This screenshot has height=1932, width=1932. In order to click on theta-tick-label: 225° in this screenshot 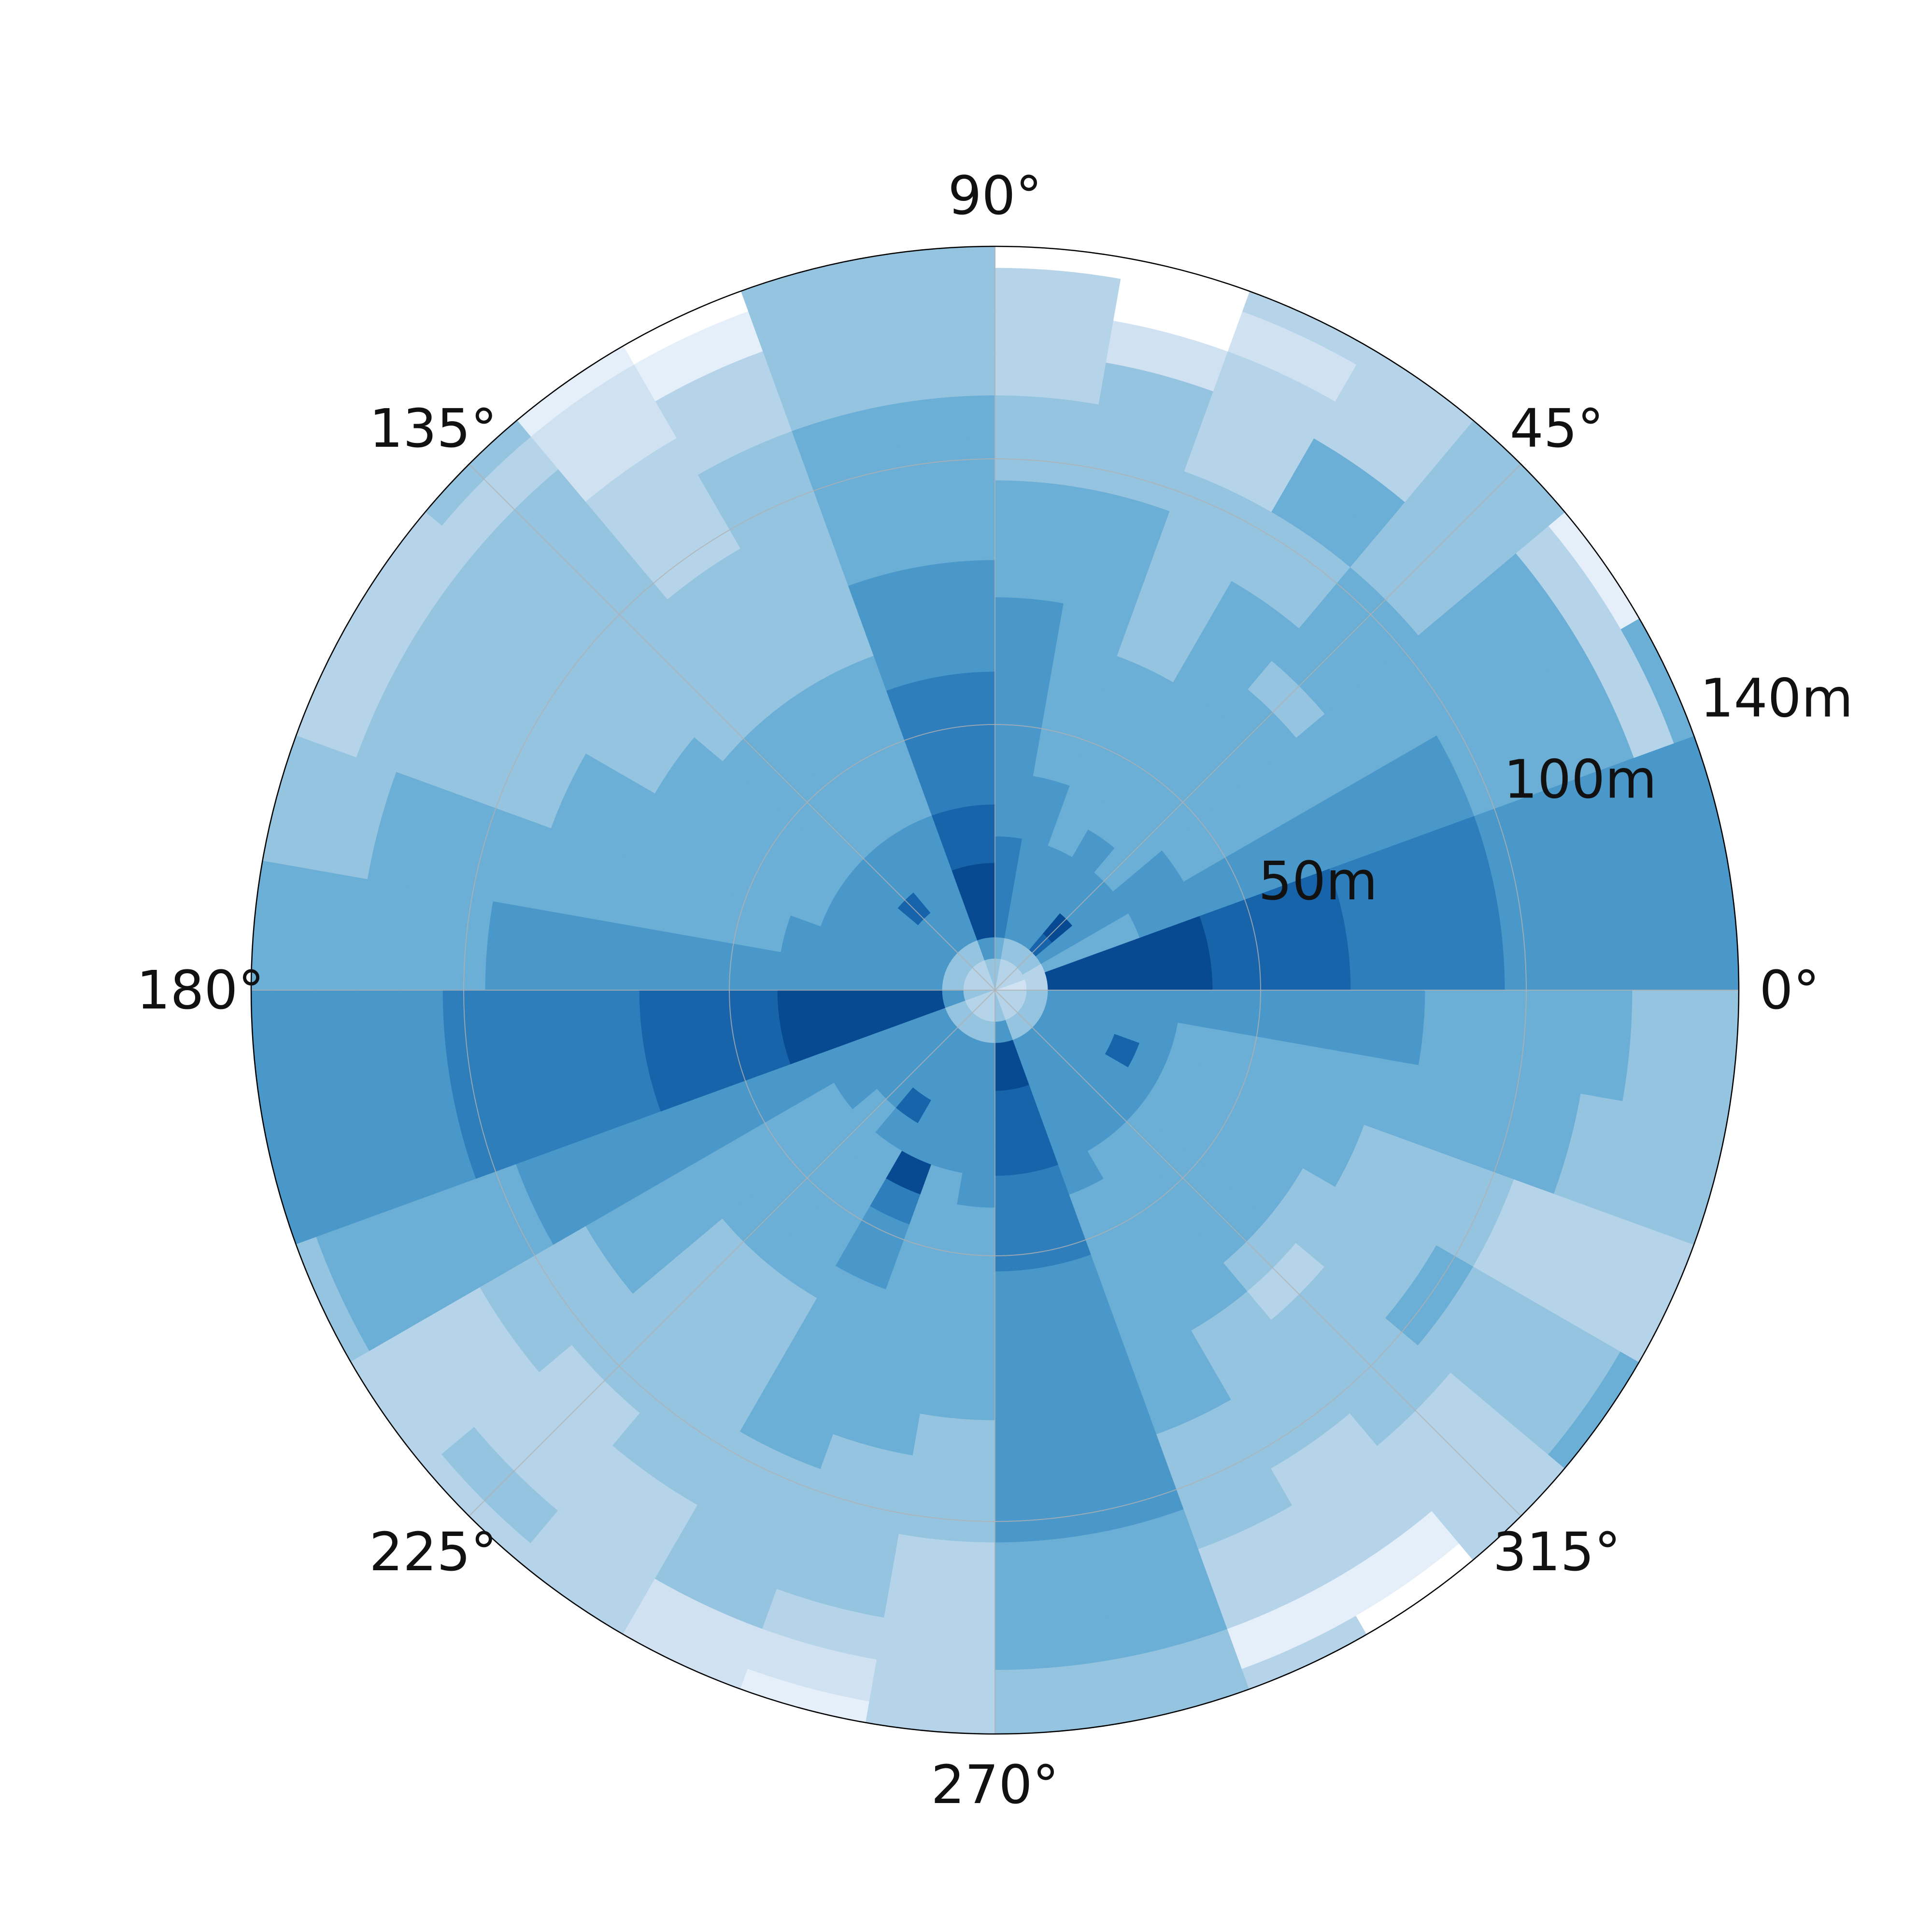, I will do `click(433, 1552)`.